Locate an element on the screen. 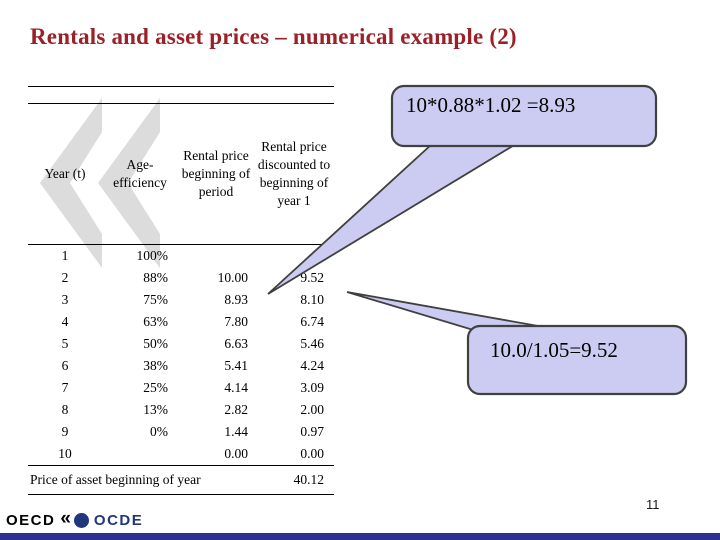  table-row: 6 38% 5.41 4.24 is located at coordinates (181, 366).